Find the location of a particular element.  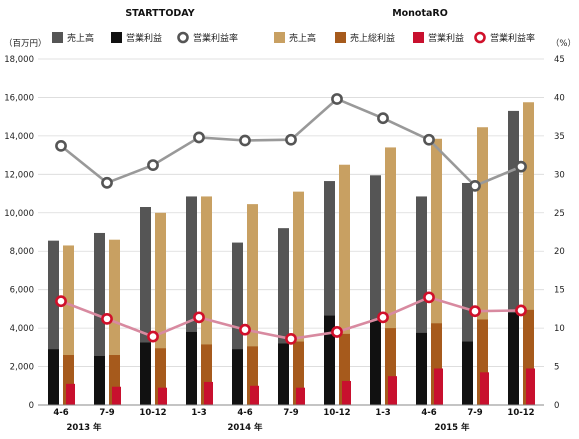

y-tick-label-right: 20 is located at coordinates (559, 252).